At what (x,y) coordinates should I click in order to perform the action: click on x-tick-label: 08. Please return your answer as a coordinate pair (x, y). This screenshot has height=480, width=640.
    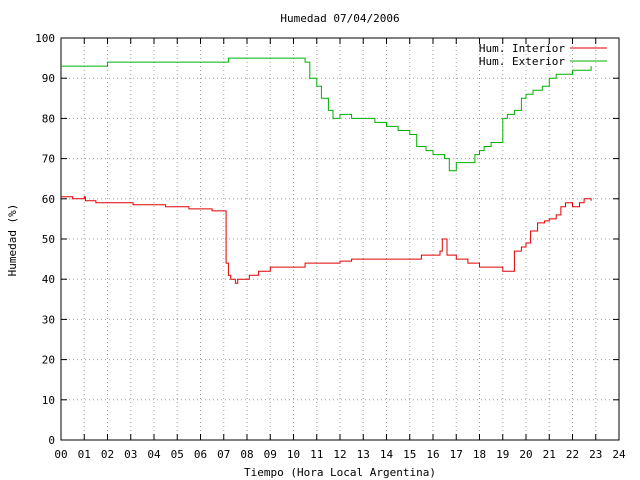
    Looking at the image, I should click on (246, 454).